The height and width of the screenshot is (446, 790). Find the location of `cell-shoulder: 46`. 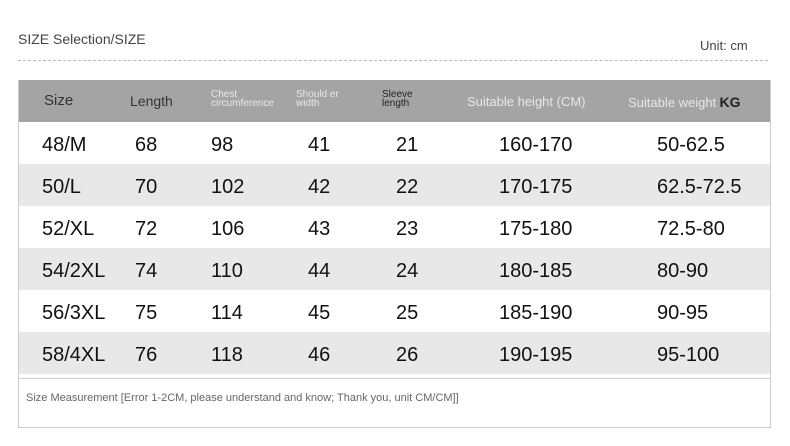

cell-shoulder: 46 is located at coordinates (319, 355).